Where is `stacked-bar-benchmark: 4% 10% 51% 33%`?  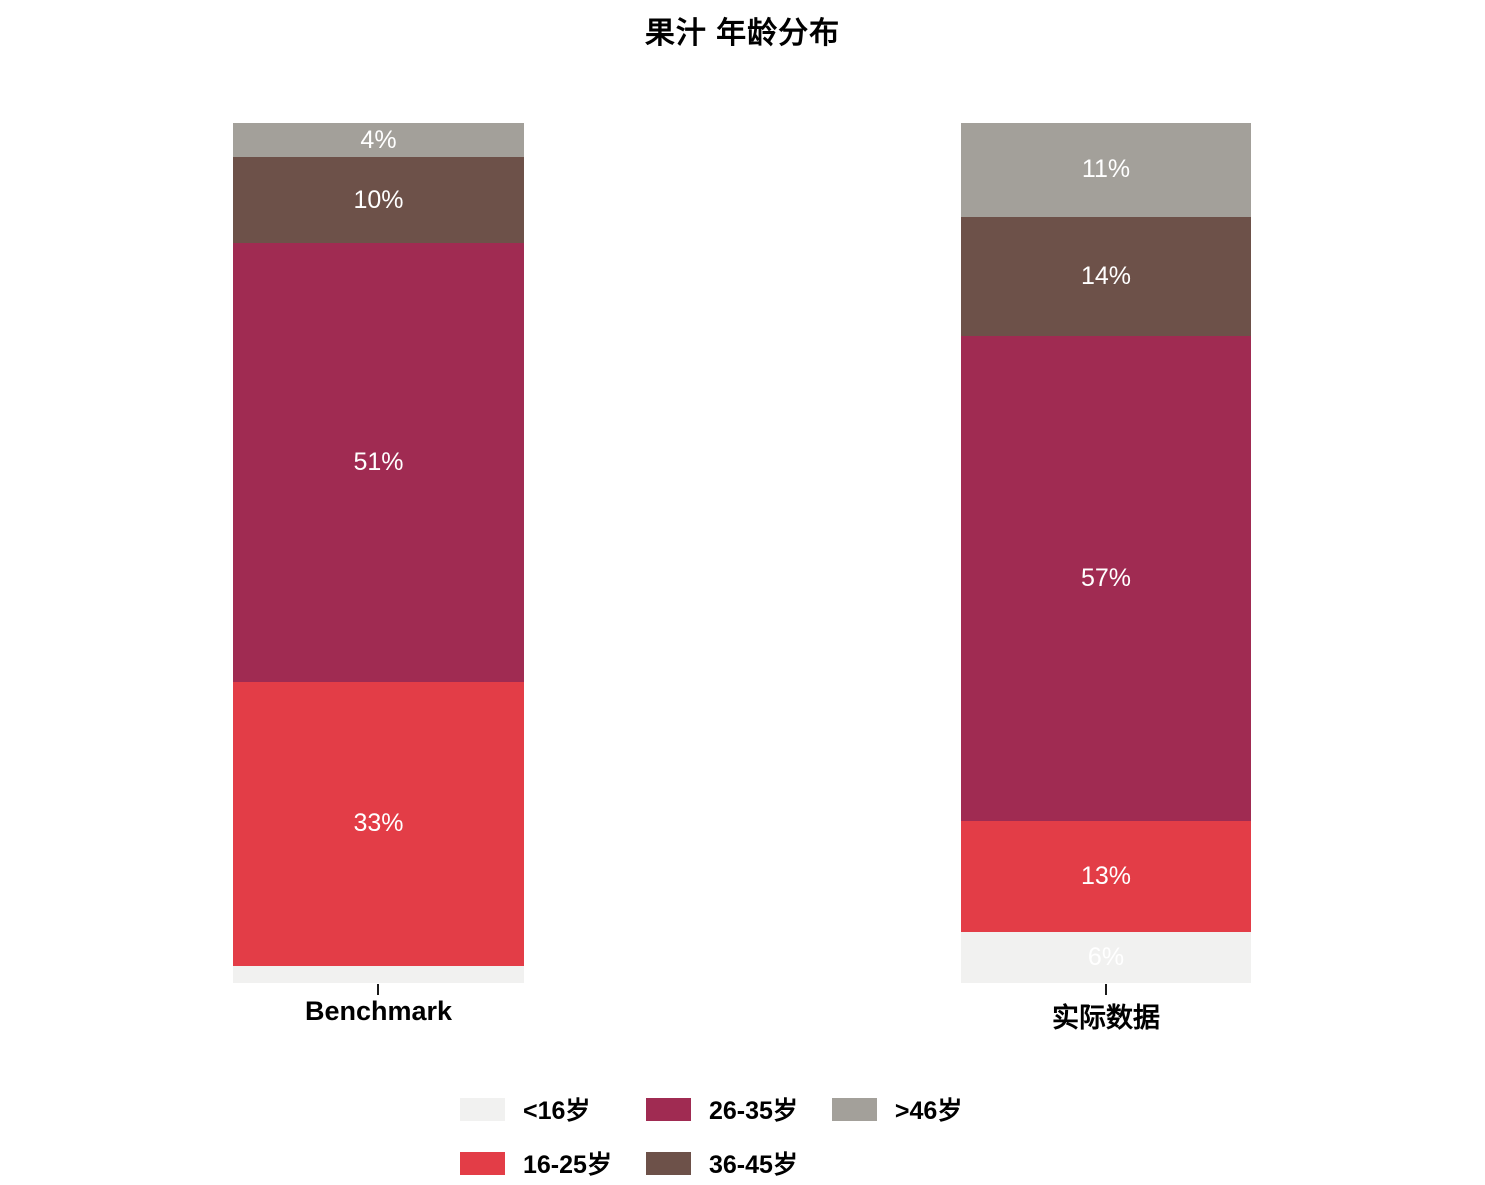
stacked-bar-benchmark: 4% 10% 51% 33% is located at coordinates (378, 553).